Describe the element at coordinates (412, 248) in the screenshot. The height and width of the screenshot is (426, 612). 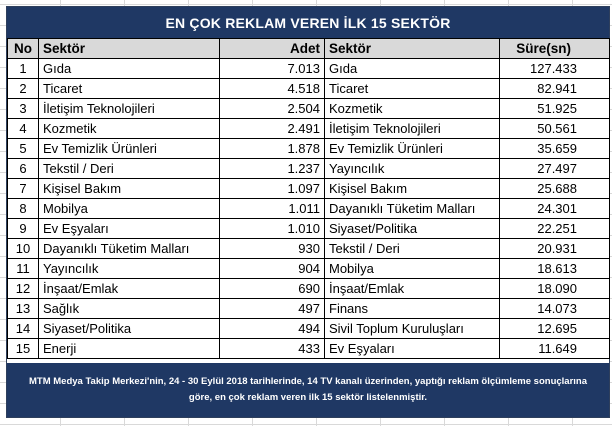
I see `cell-sector-b: Tekstil / Deri` at that location.